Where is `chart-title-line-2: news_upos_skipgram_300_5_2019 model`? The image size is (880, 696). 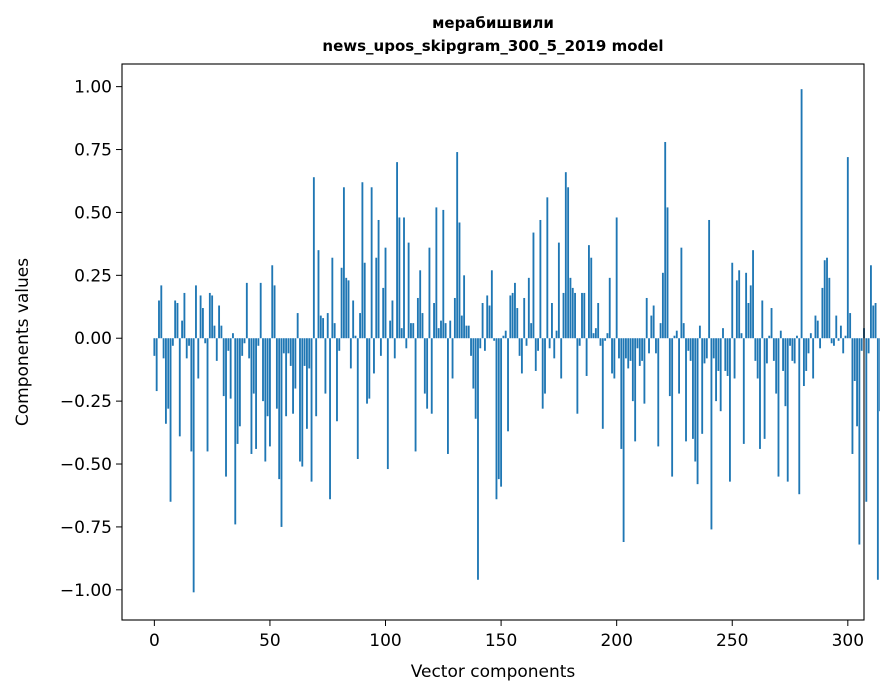
chart-title-line-2: news_upos_skipgram_300_5_2019 model is located at coordinates (492, 46).